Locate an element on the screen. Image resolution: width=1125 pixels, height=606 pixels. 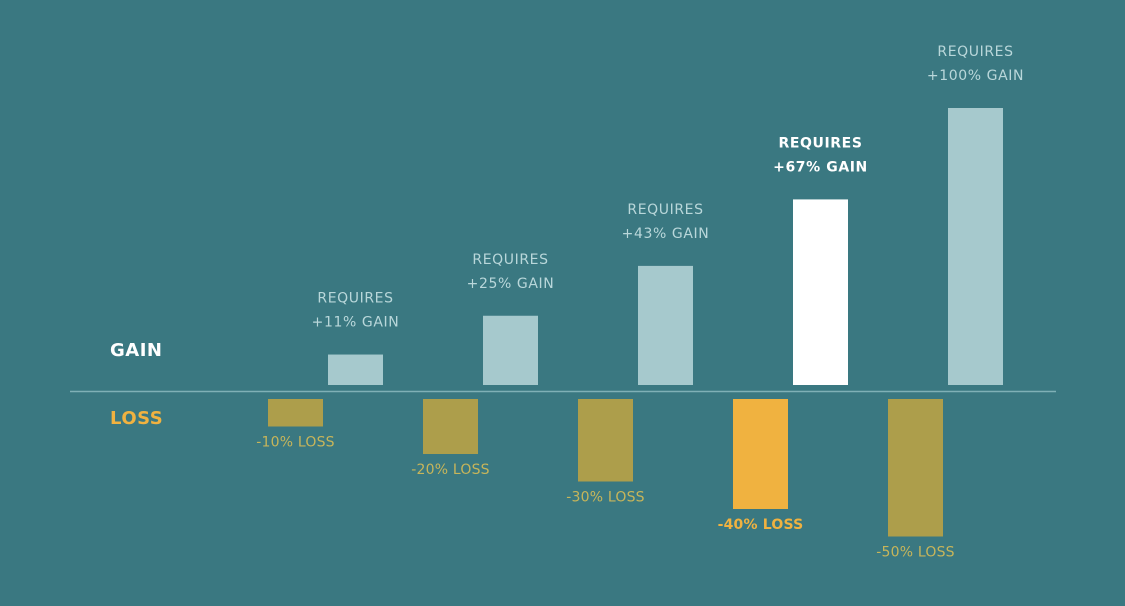
loss-label: -20% LOSS is located at coordinates (450, 470).